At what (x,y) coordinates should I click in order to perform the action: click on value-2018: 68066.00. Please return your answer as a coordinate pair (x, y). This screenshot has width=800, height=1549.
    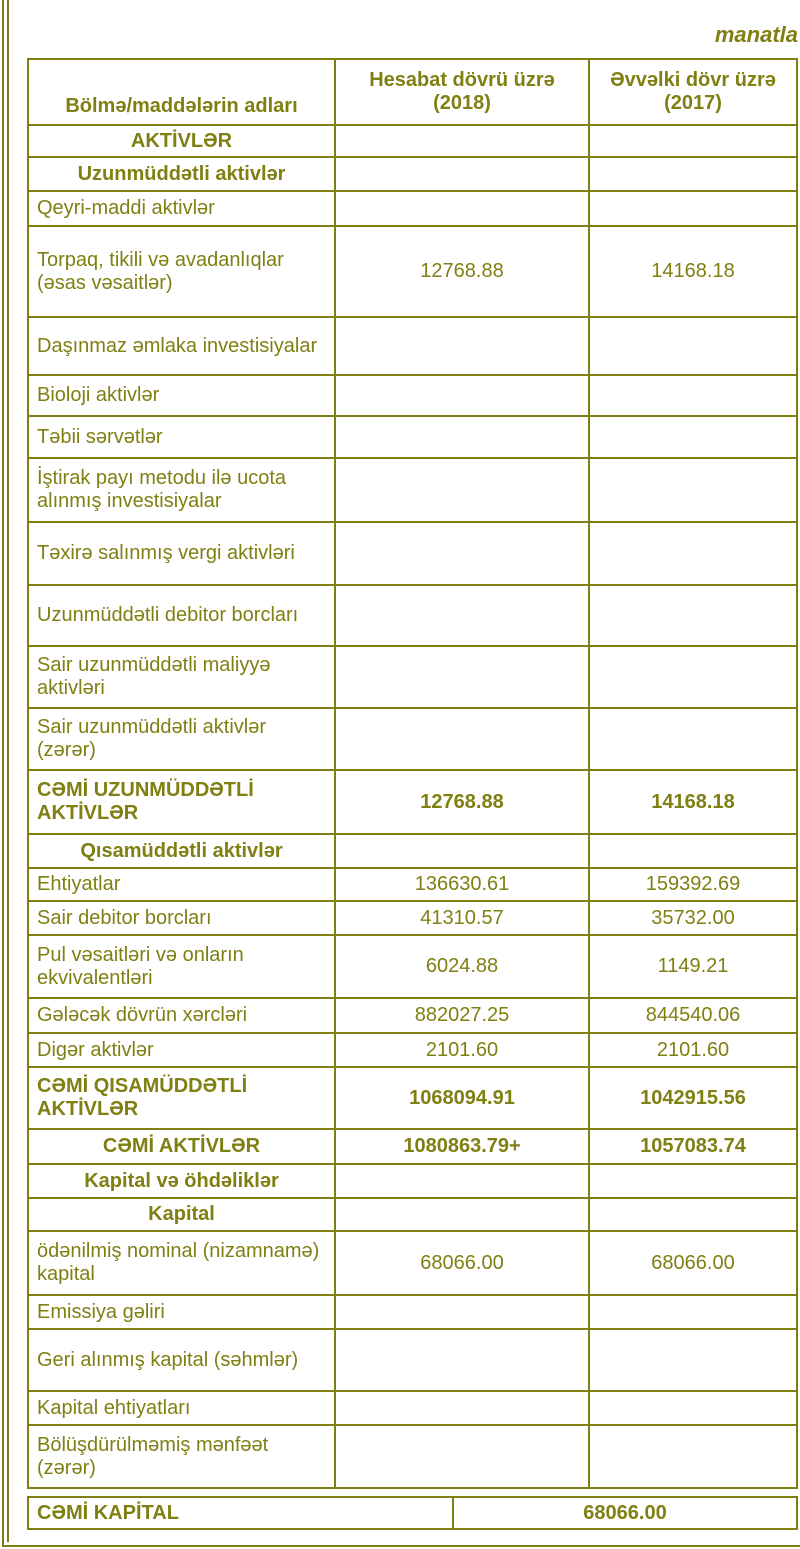
    Looking at the image, I should click on (462, 1263).